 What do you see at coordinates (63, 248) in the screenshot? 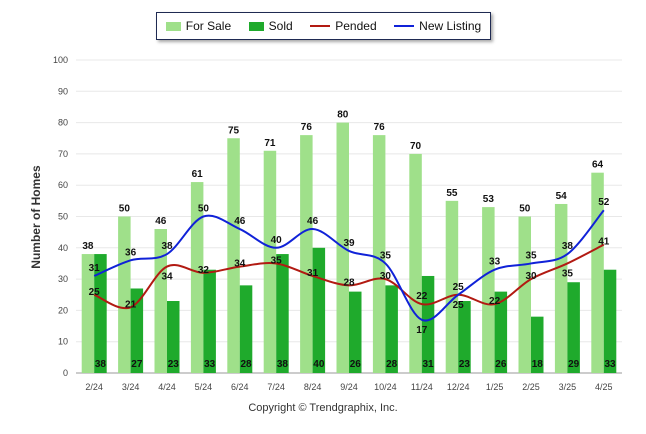
I see `y-tick-label: 40` at bounding box center [63, 248].